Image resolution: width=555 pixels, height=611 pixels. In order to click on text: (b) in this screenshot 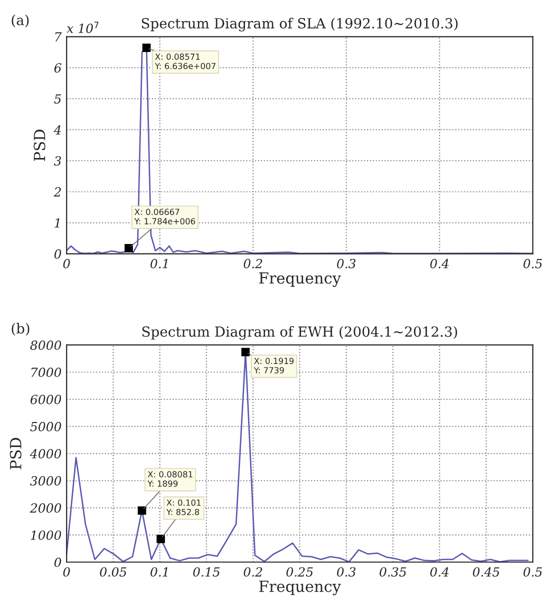, I will do `click(21, 329)`.